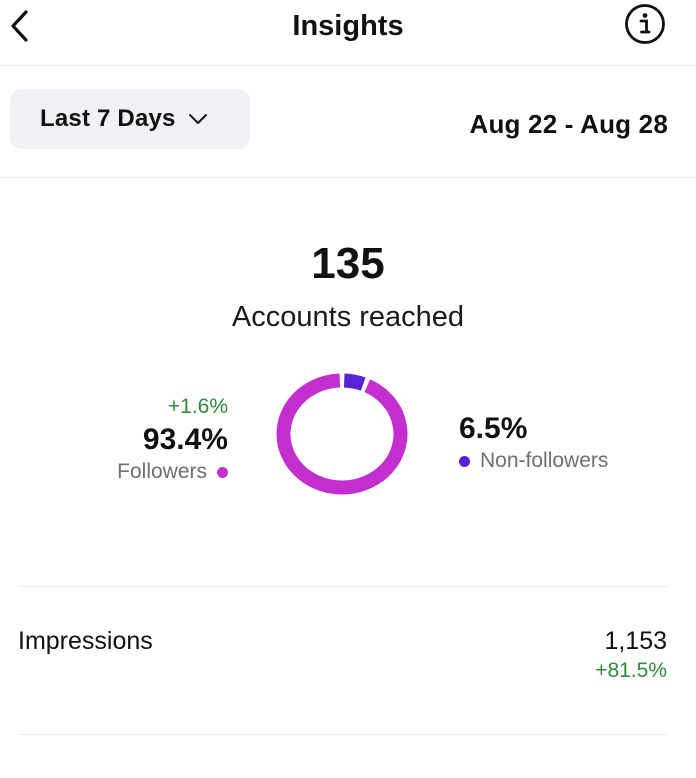 The width and height of the screenshot is (696, 778). Describe the element at coordinates (348, 26) in the screenshot. I see `page-title: Insights` at that location.